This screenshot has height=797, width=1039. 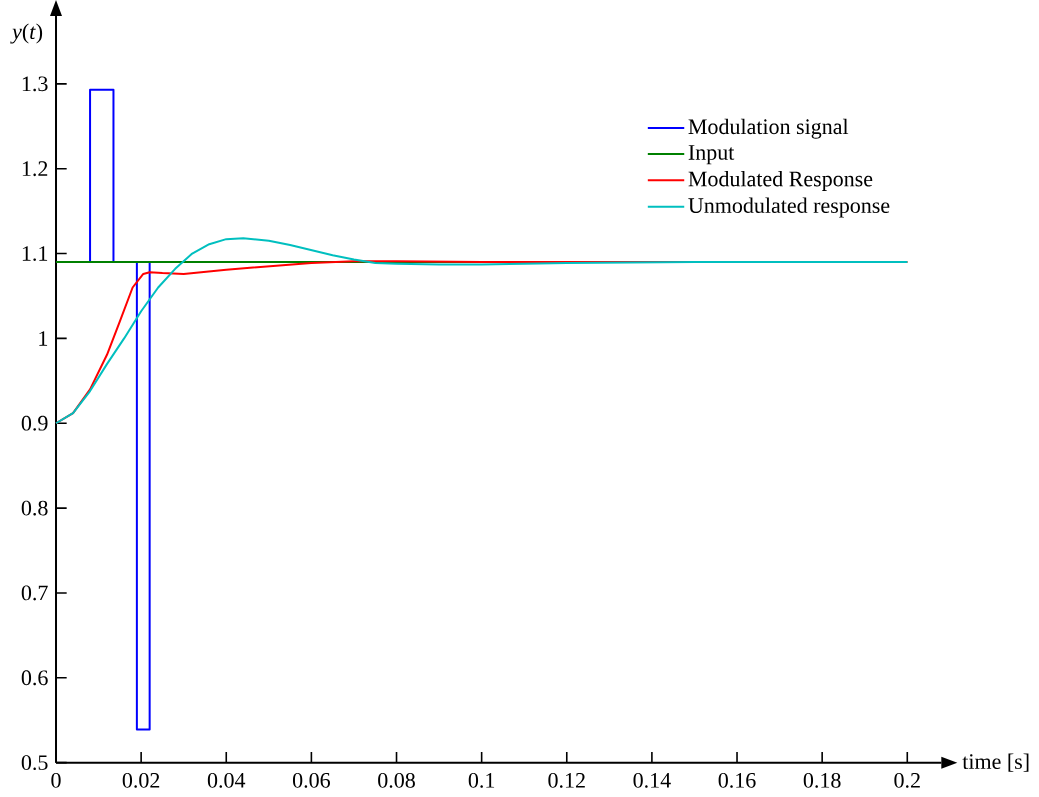 I want to click on x-tick-label: 0.1, so click(x=481, y=781).